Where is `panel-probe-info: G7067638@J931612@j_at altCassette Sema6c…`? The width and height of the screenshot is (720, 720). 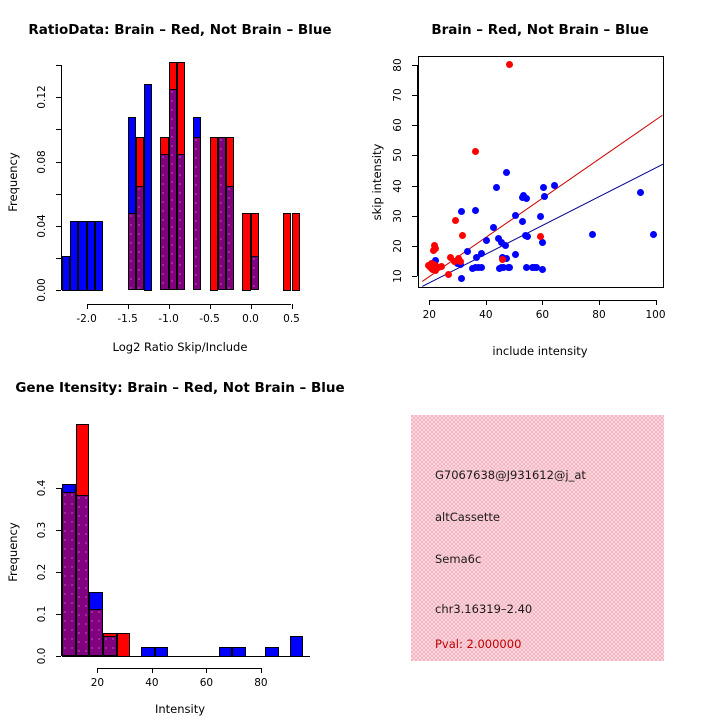
panel-probe-info: G7067638@J931612@j_at altCassette Sema6c… is located at coordinates (537, 538).